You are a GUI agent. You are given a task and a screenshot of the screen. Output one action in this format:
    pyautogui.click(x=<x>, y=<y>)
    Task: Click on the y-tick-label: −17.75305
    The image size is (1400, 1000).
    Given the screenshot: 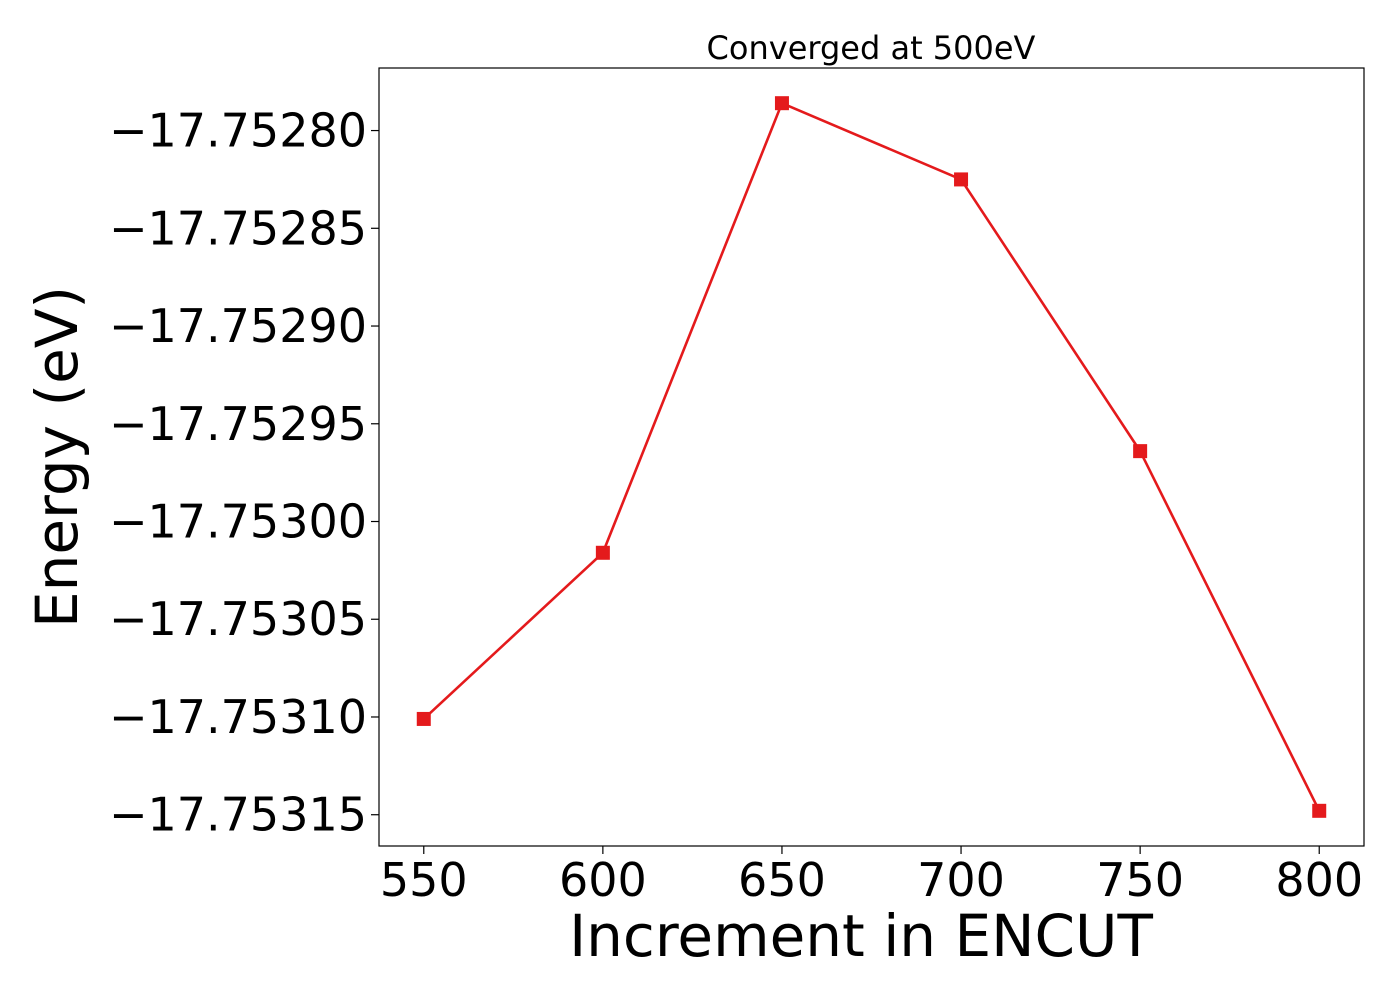 What is the action you would take?
    pyautogui.click(x=238, y=619)
    